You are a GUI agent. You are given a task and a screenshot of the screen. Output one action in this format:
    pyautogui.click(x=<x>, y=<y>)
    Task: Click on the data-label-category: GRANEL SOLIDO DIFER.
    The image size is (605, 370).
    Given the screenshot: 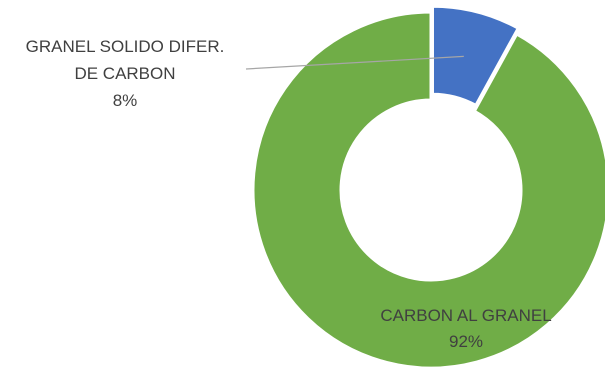 What is the action you would take?
    pyautogui.click(x=125, y=46)
    